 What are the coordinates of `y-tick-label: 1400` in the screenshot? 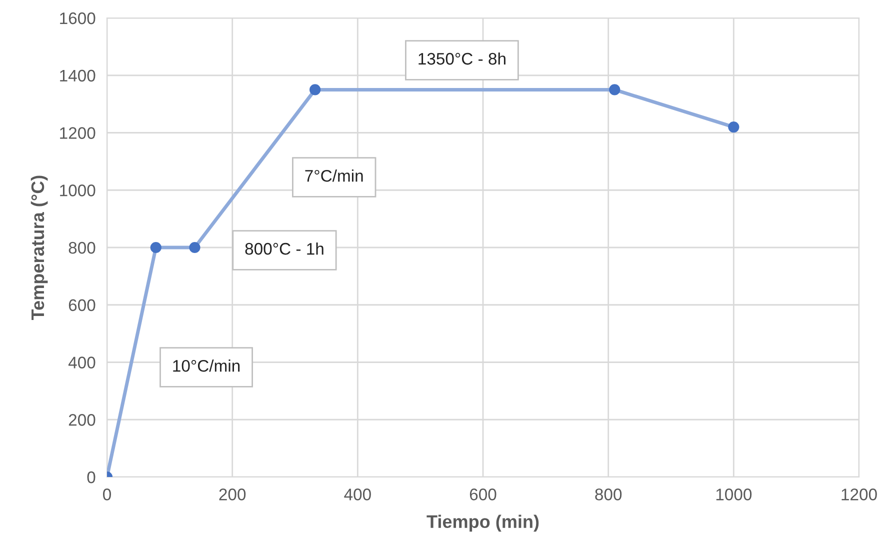 It's located at (78, 76).